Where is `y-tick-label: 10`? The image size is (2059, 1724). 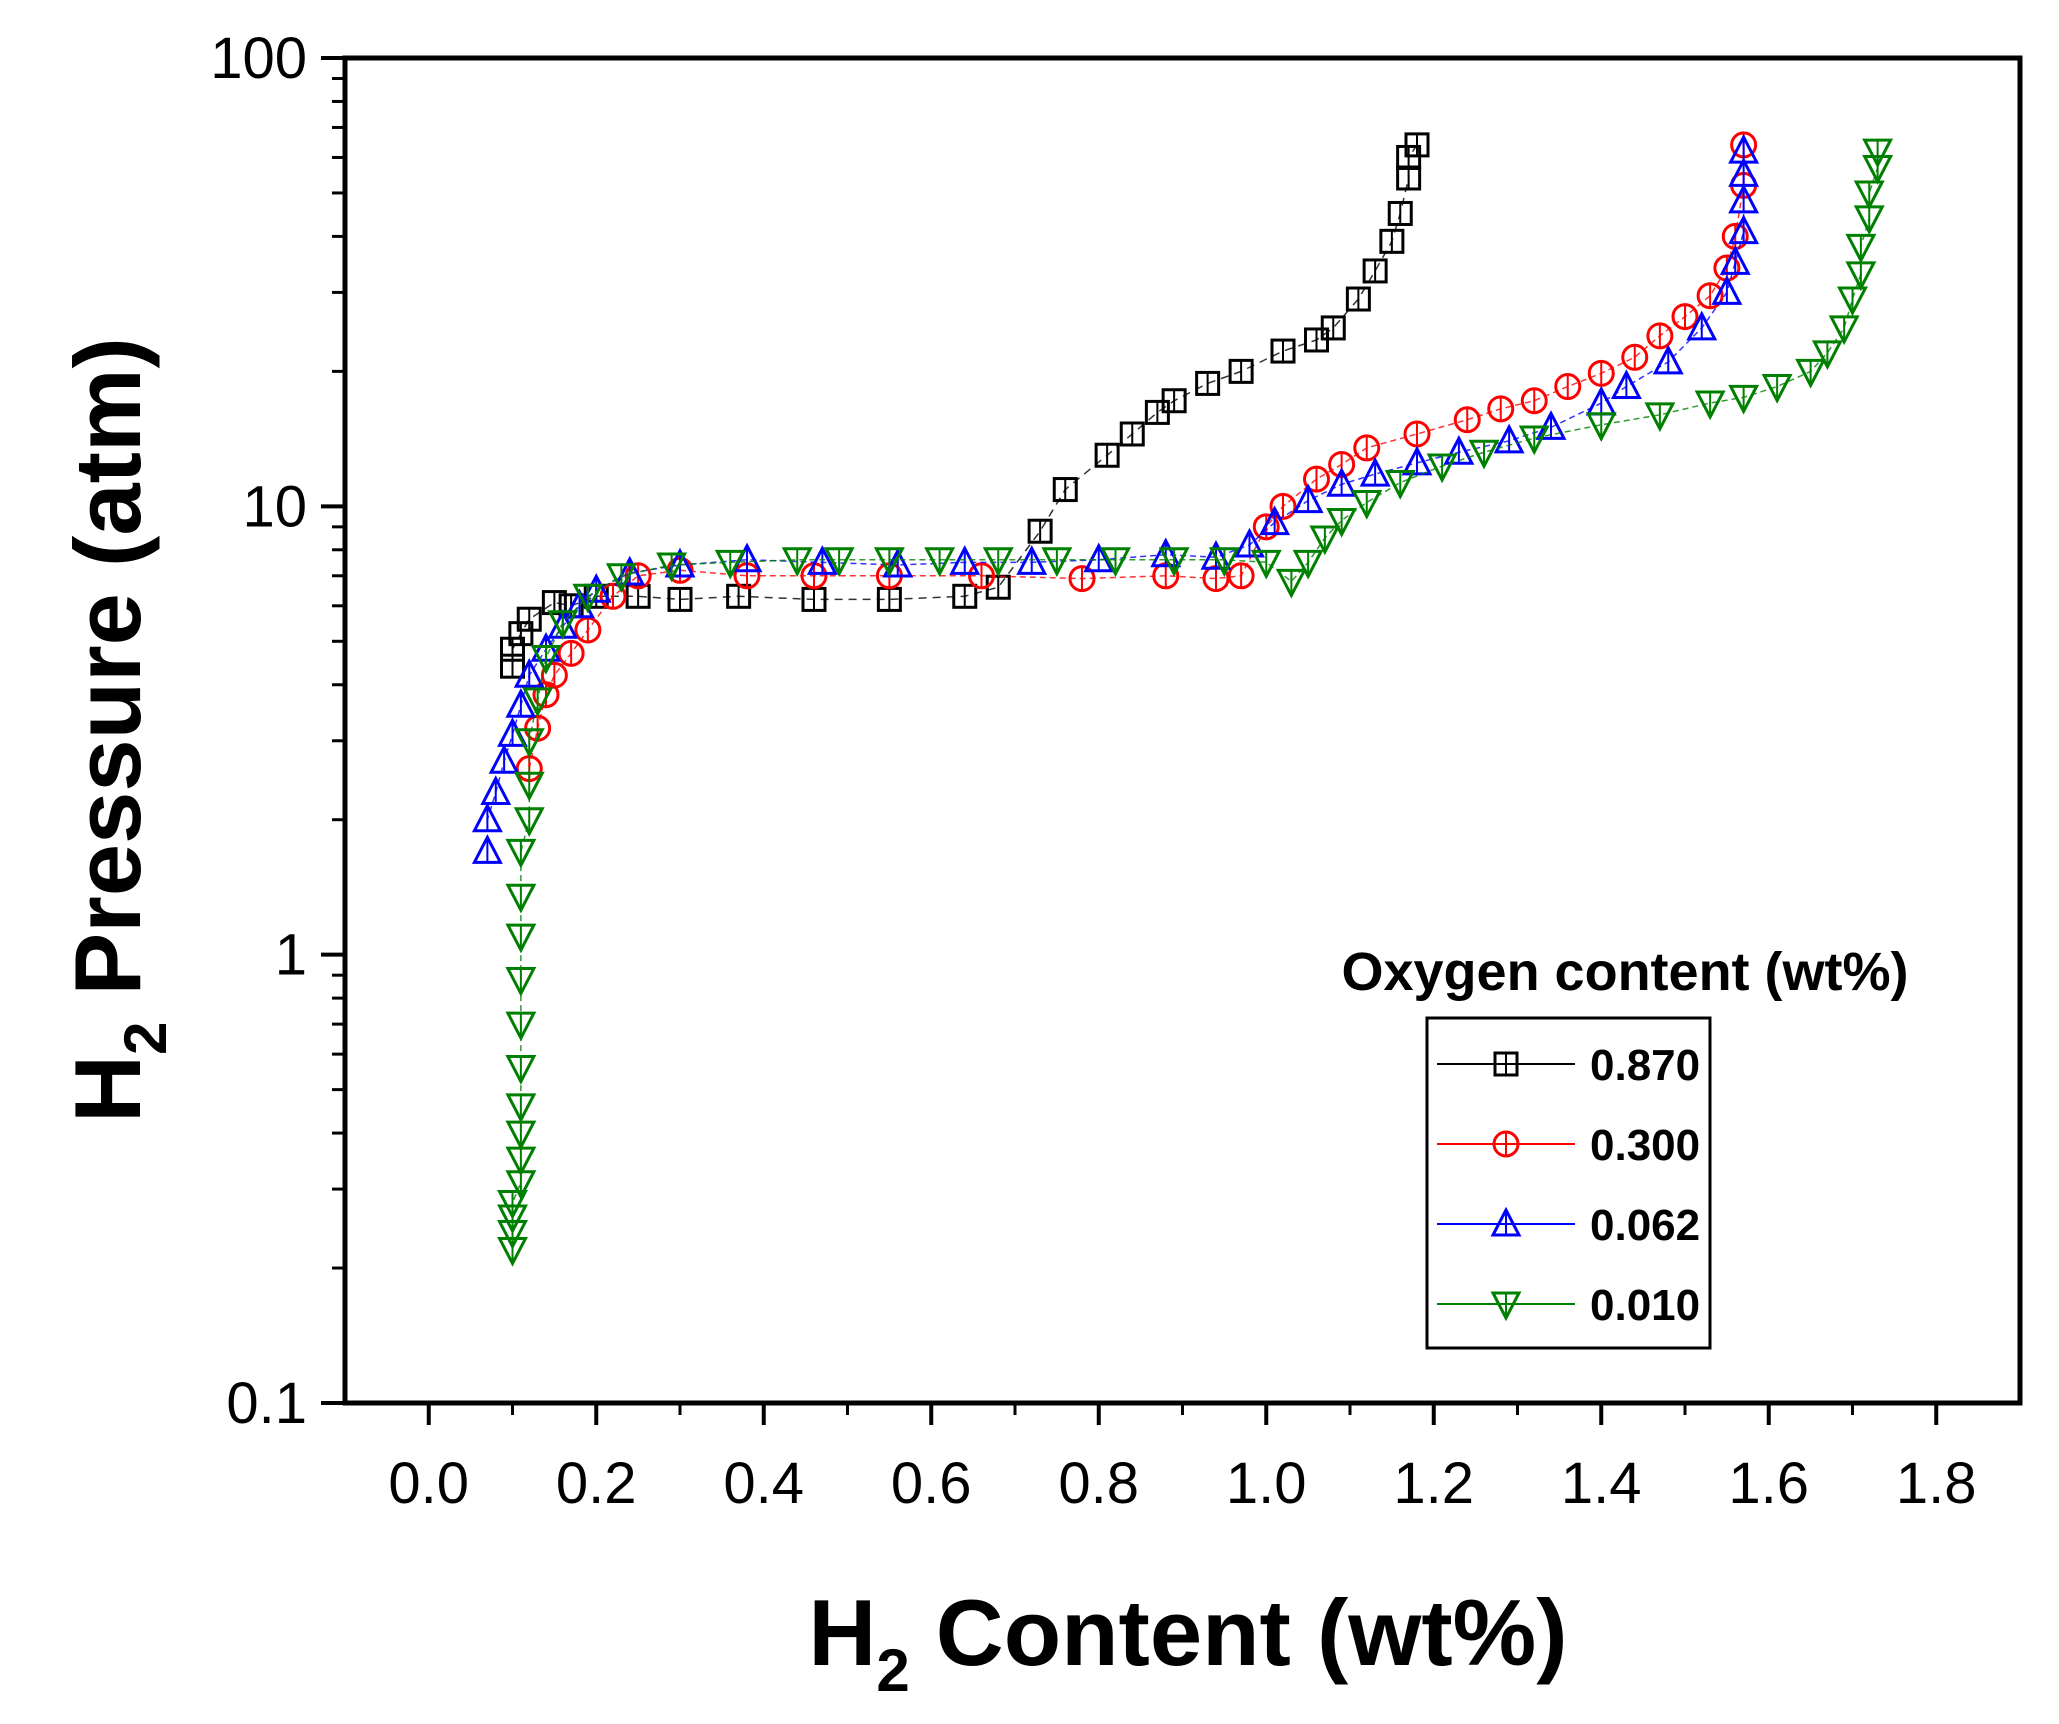 y-tick-label: 10 is located at coordinates (274, 506).